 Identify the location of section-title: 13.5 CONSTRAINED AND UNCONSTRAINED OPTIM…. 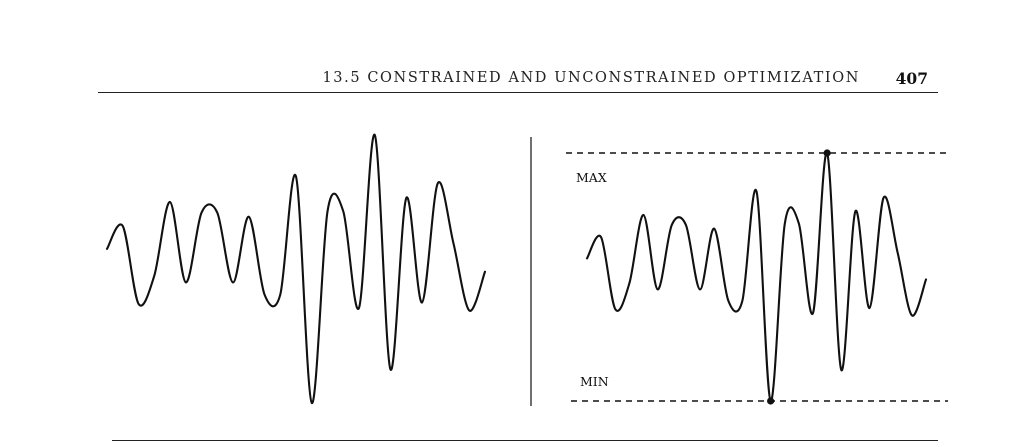
(591, 78).